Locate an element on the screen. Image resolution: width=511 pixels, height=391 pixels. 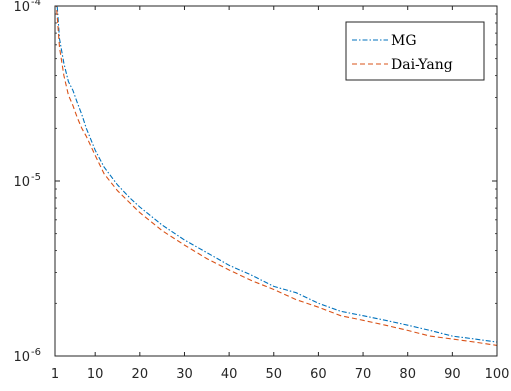
y-tick-label-exponent: -4 is located at coordinates (36, 4).